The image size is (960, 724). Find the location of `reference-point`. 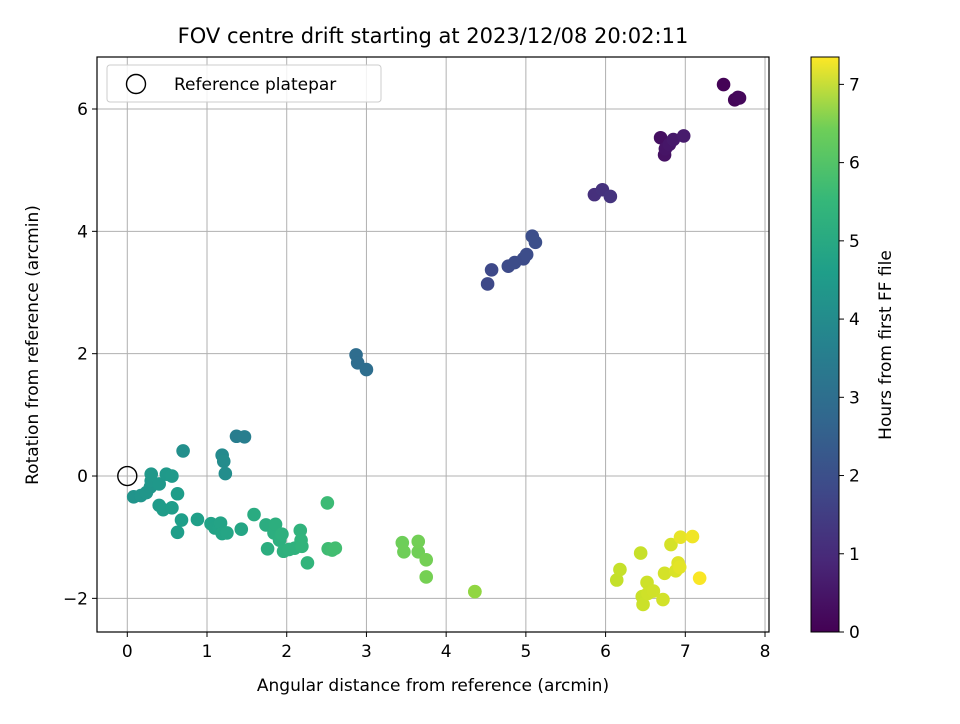

reference-point is located at coordinates (127, 476).